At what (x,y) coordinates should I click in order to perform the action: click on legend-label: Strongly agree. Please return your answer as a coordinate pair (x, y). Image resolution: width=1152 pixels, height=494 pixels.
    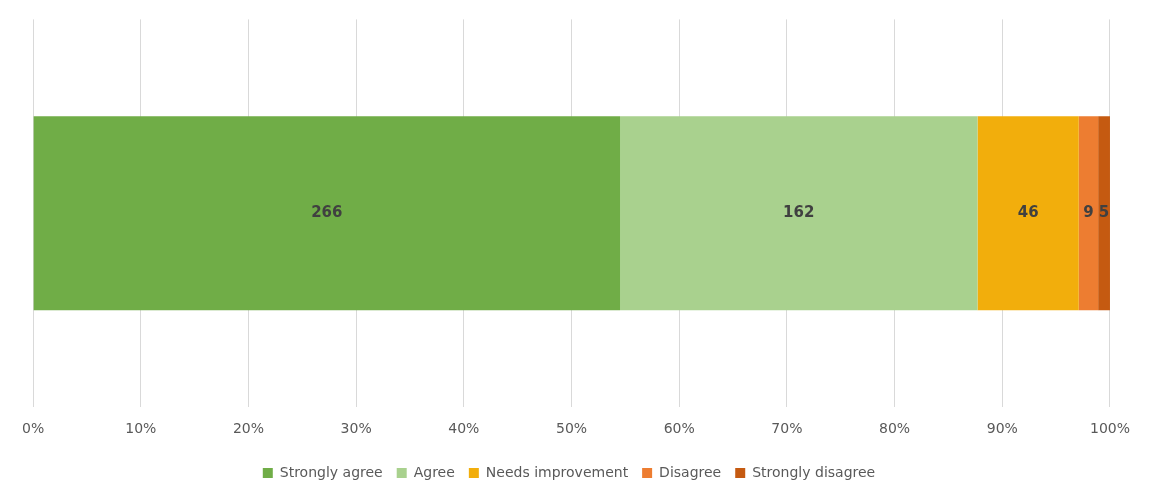
    Looking at the image, I should click on (331, 471).